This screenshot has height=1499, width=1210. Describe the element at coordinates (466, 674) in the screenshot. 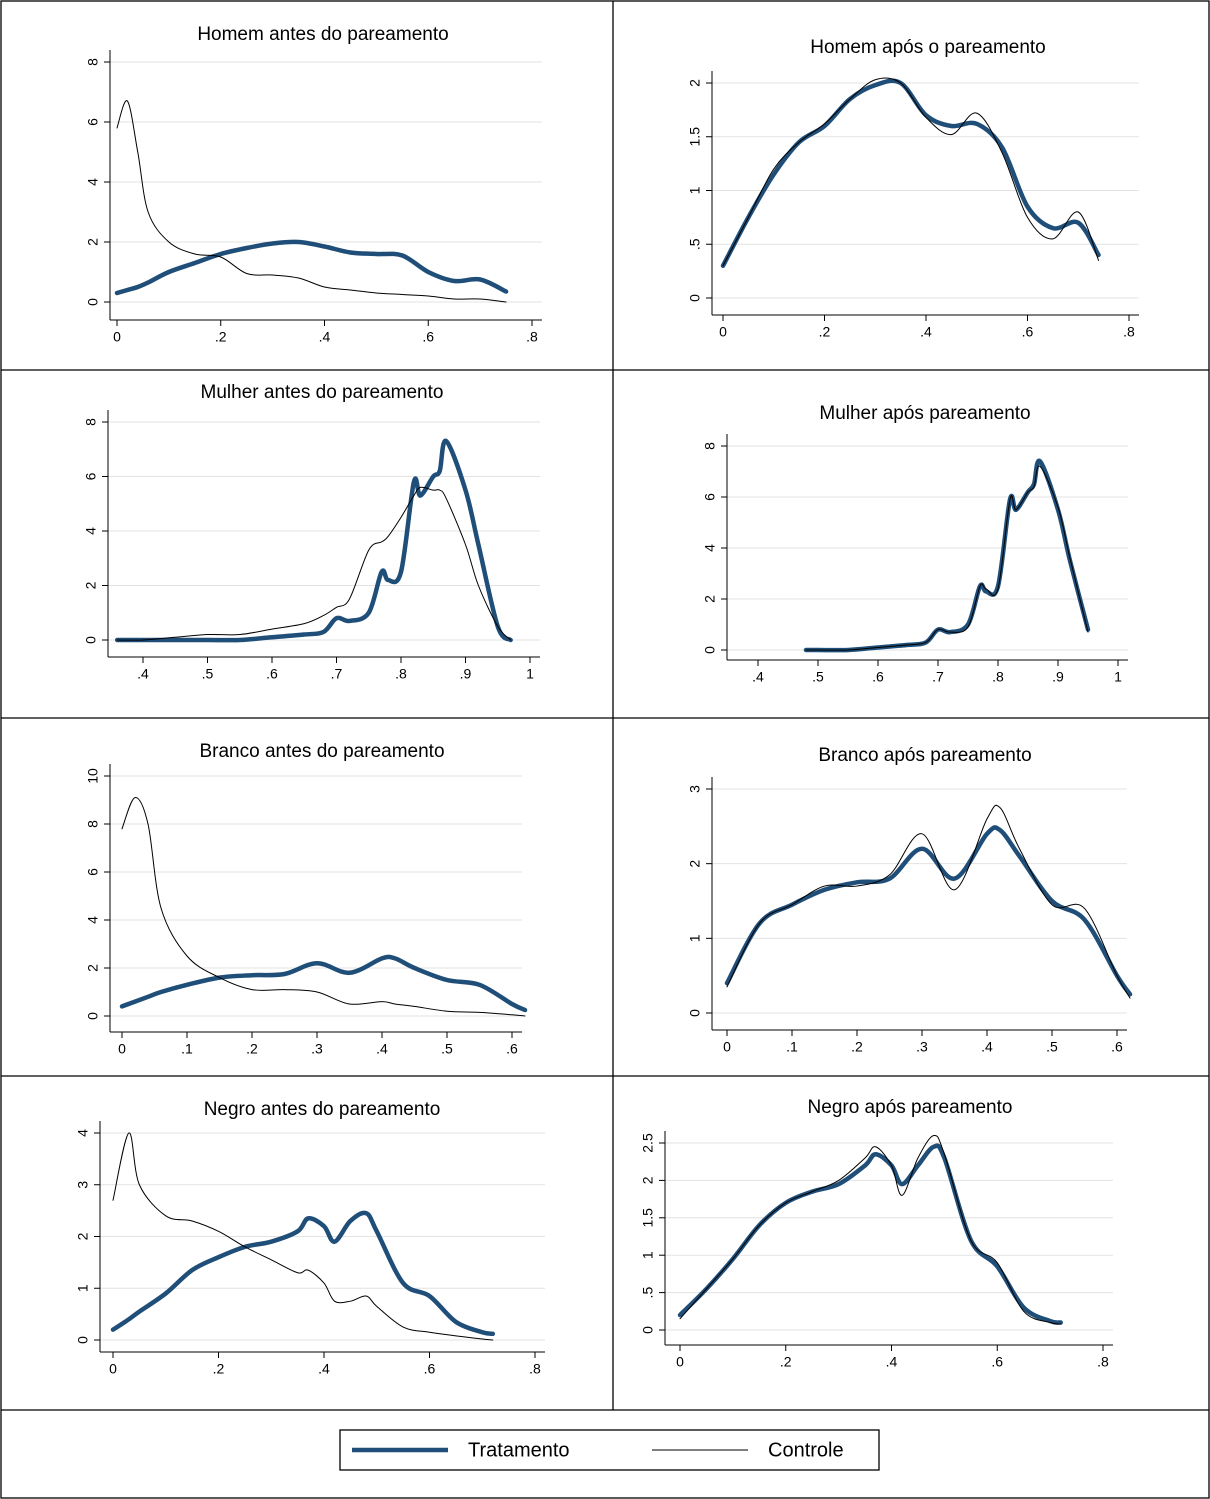

I see `x-tick-label: .9` at that location.